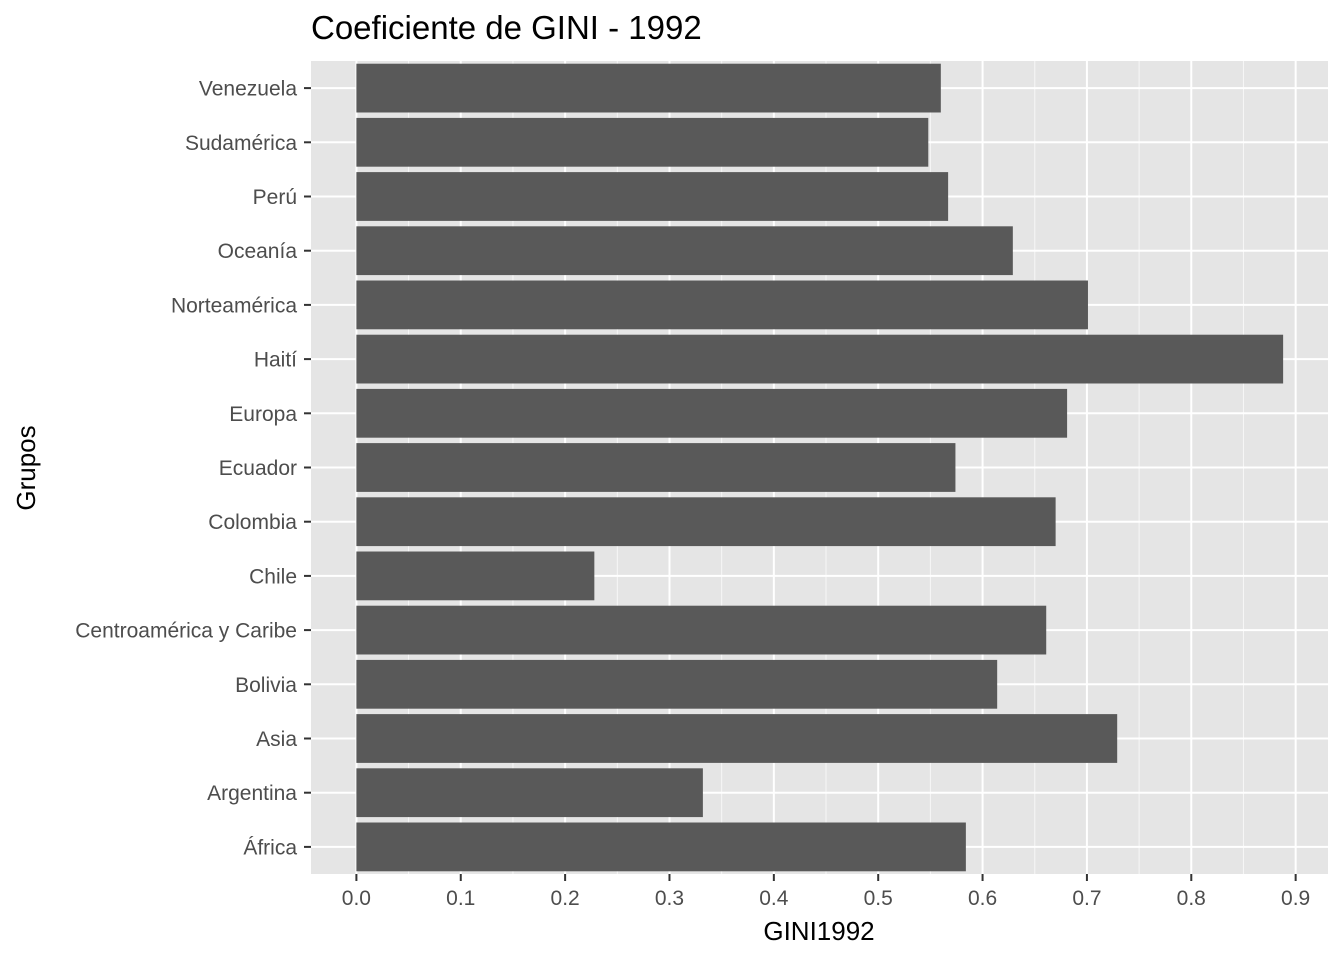  Describe the element at coordinates (258, 251) in the screenshot. I see `y-tick-label: Oceanía` at that location.